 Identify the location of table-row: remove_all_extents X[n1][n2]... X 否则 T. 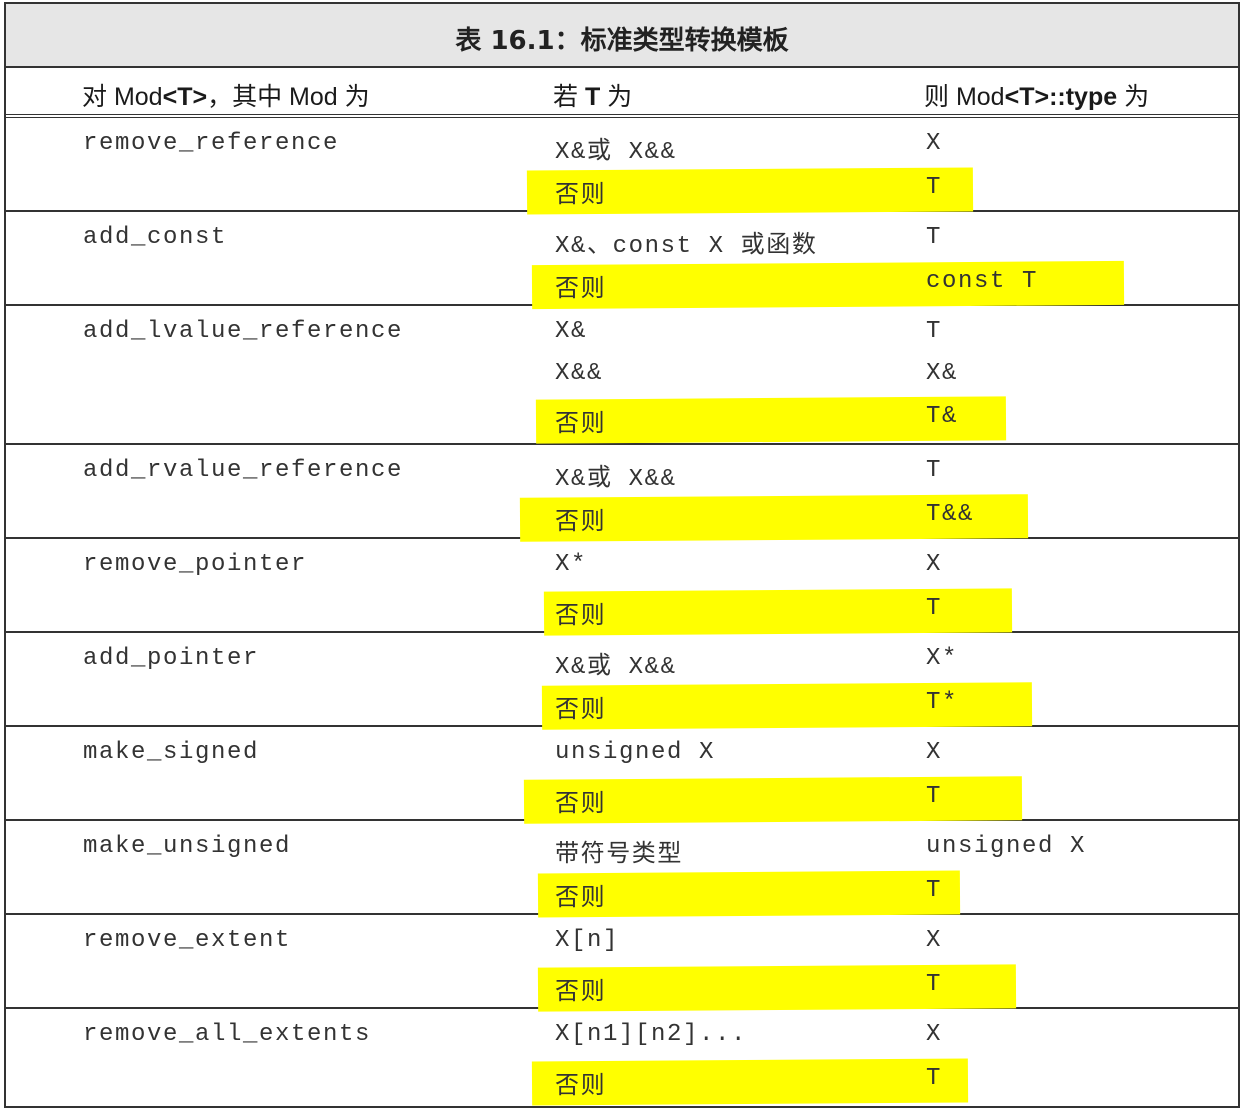
(622, 1058).